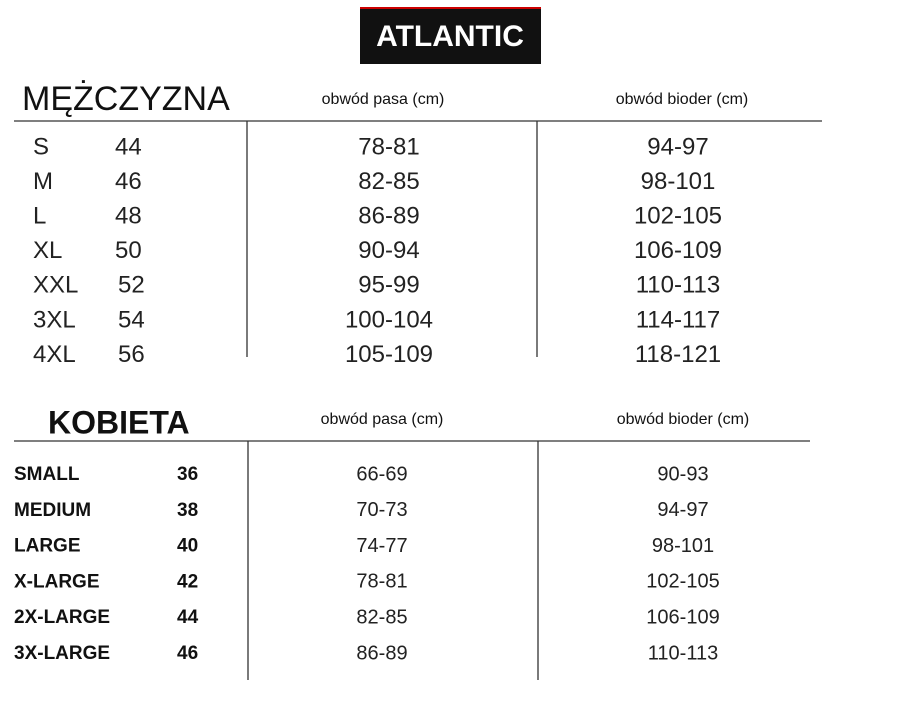  I want to click on size-number: 50, so click(128, 250).